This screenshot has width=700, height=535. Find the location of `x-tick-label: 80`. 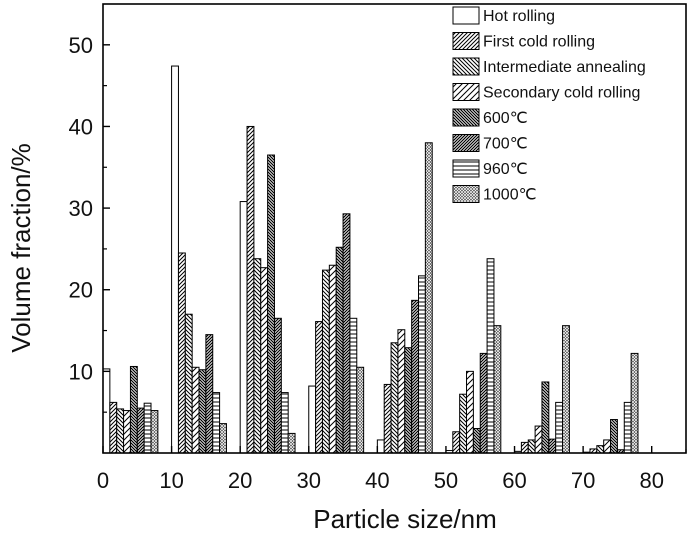

x-tick-label: 80 is located at coordinates (651, 480).